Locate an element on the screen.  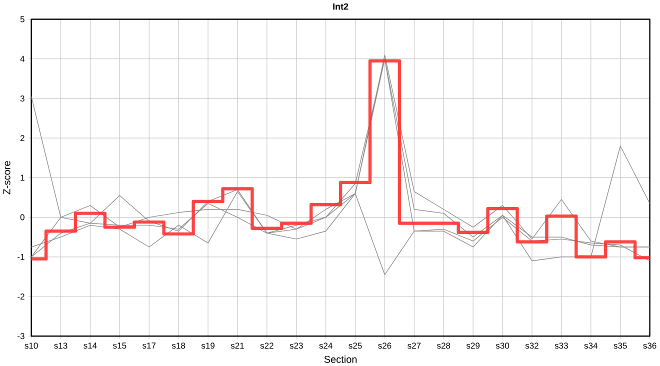
y-tick-label: 2 is located at coordinates (22, 137).